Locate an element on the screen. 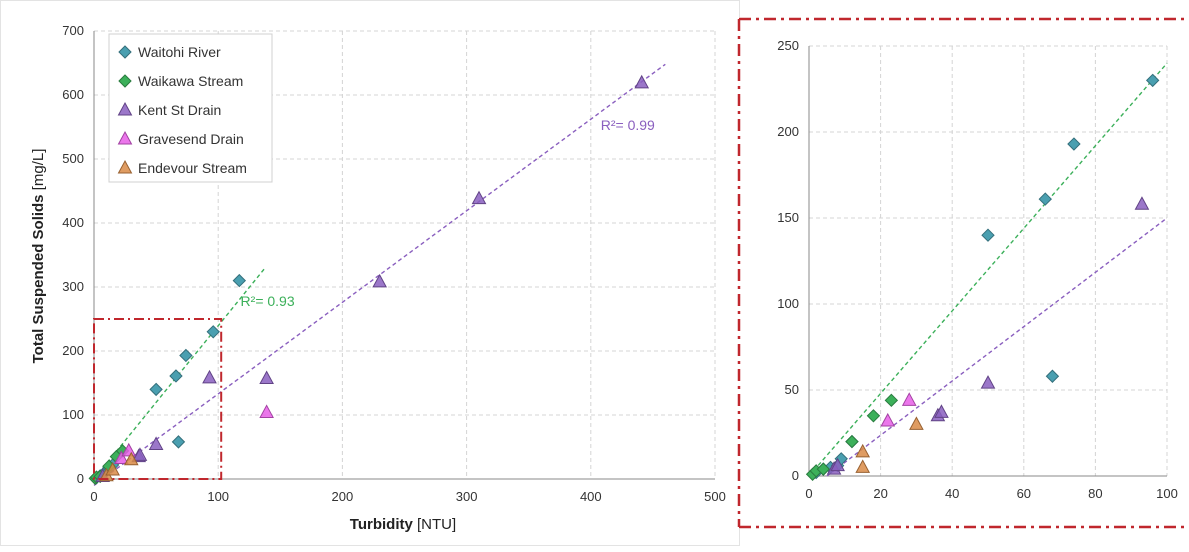  y-tick-label: 300 is located at coordinates (73, 286).